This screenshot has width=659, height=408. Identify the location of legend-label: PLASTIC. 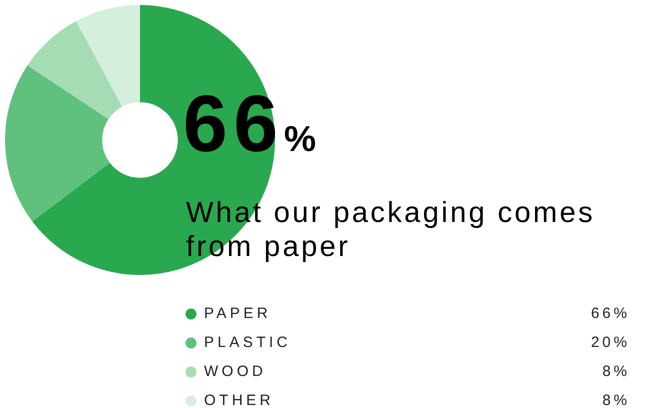
(248, 343).